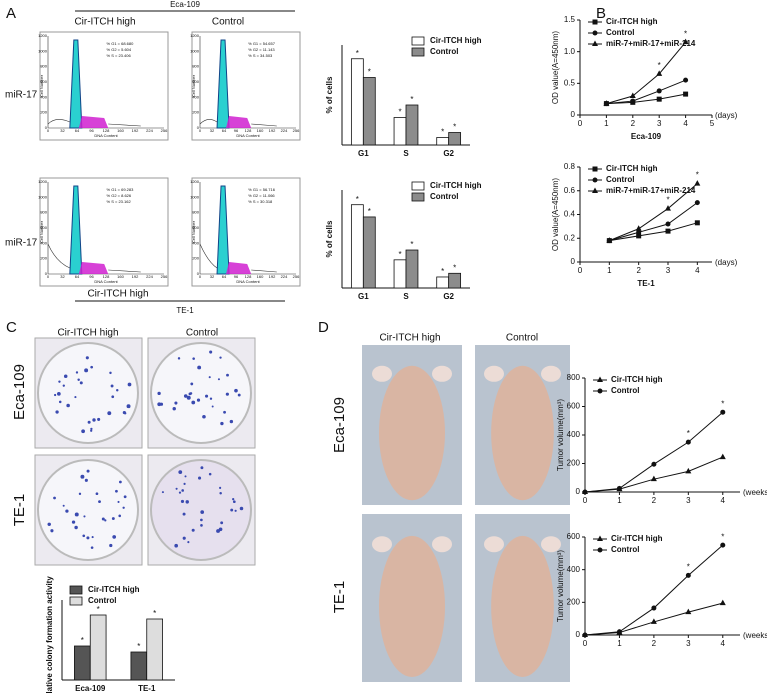  I want to click on row-label: miR-17, so click(21, 95).